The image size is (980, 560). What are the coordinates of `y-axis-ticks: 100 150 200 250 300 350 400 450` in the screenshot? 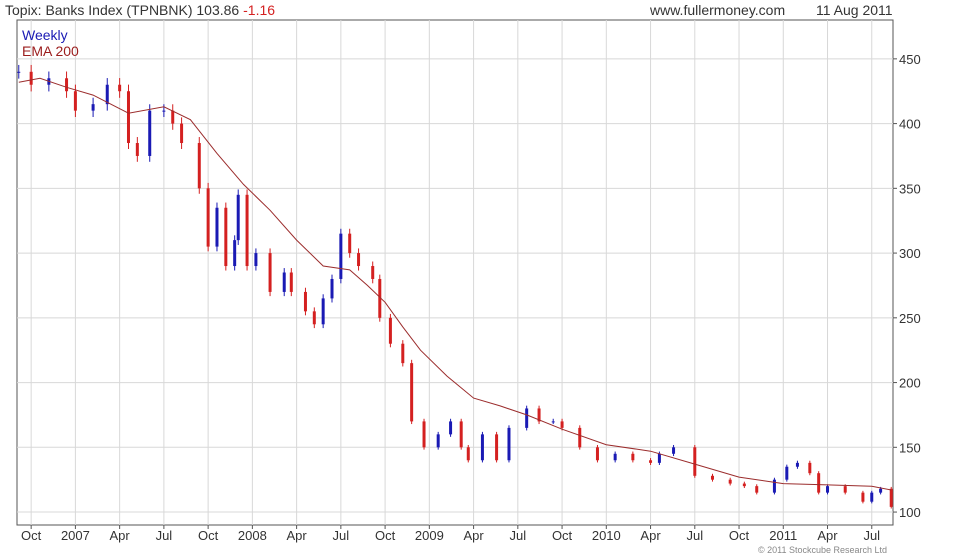 It's located at (907, 286).